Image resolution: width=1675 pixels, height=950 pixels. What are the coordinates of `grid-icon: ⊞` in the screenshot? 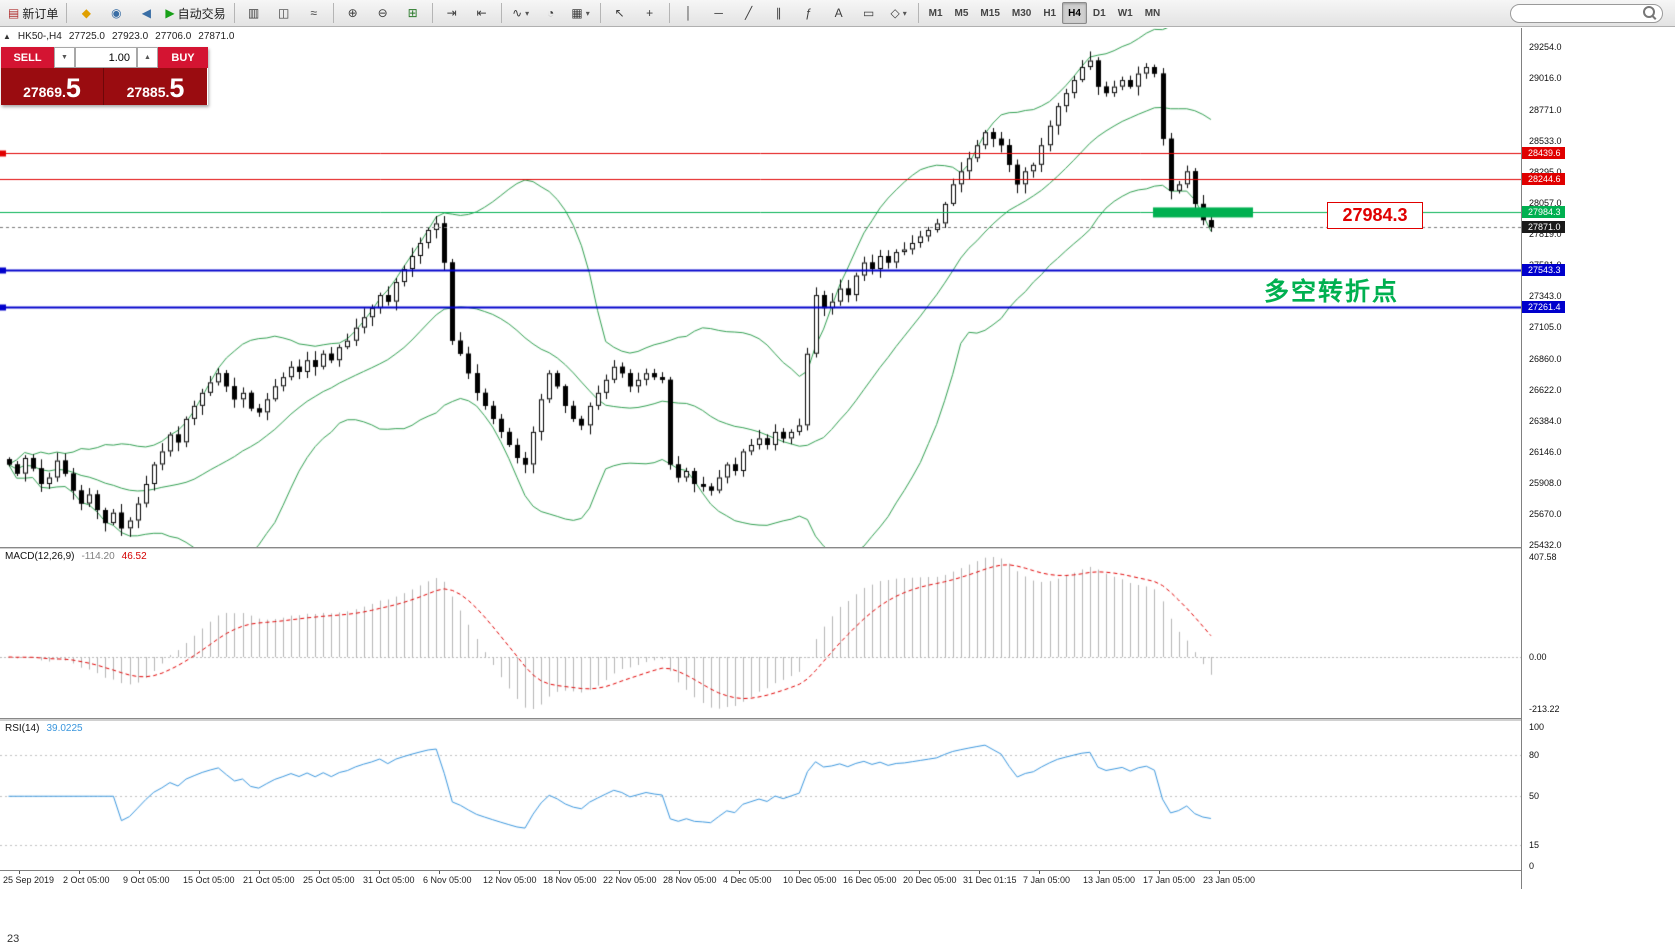 It's located at (412, 13).